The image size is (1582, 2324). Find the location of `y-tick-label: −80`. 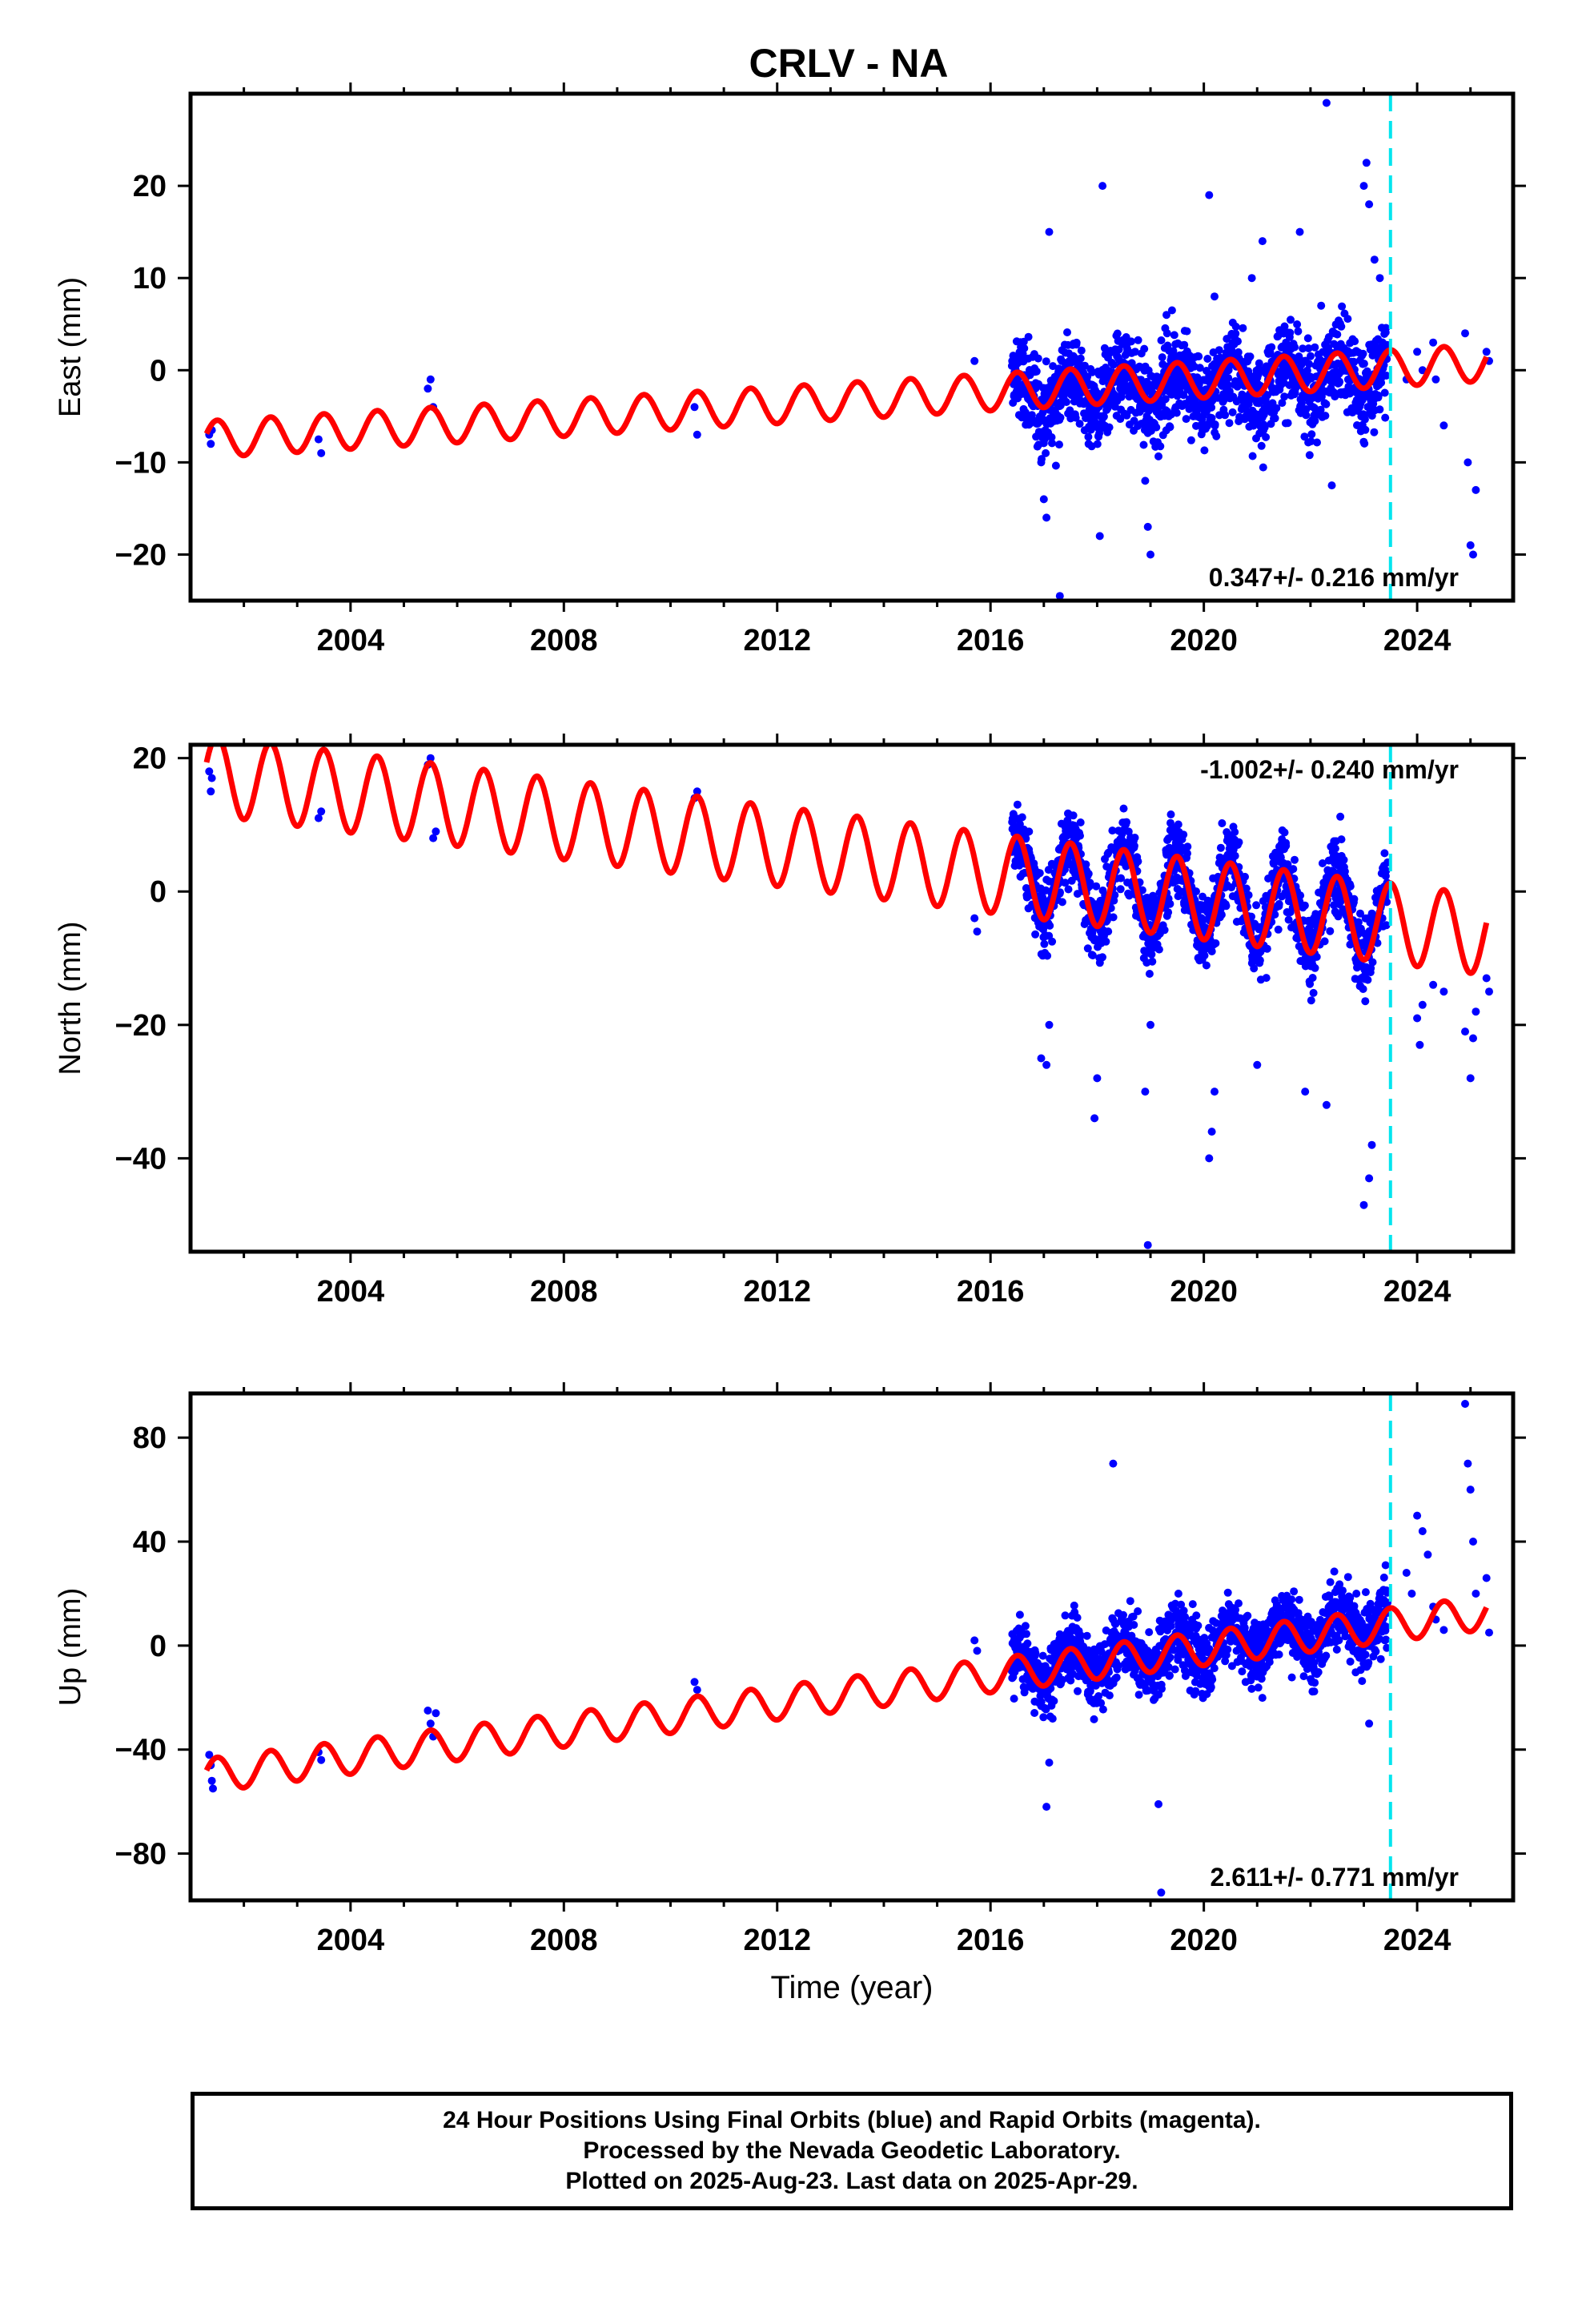

y-tick-label: −80 is located at coordinates (141, 1855).